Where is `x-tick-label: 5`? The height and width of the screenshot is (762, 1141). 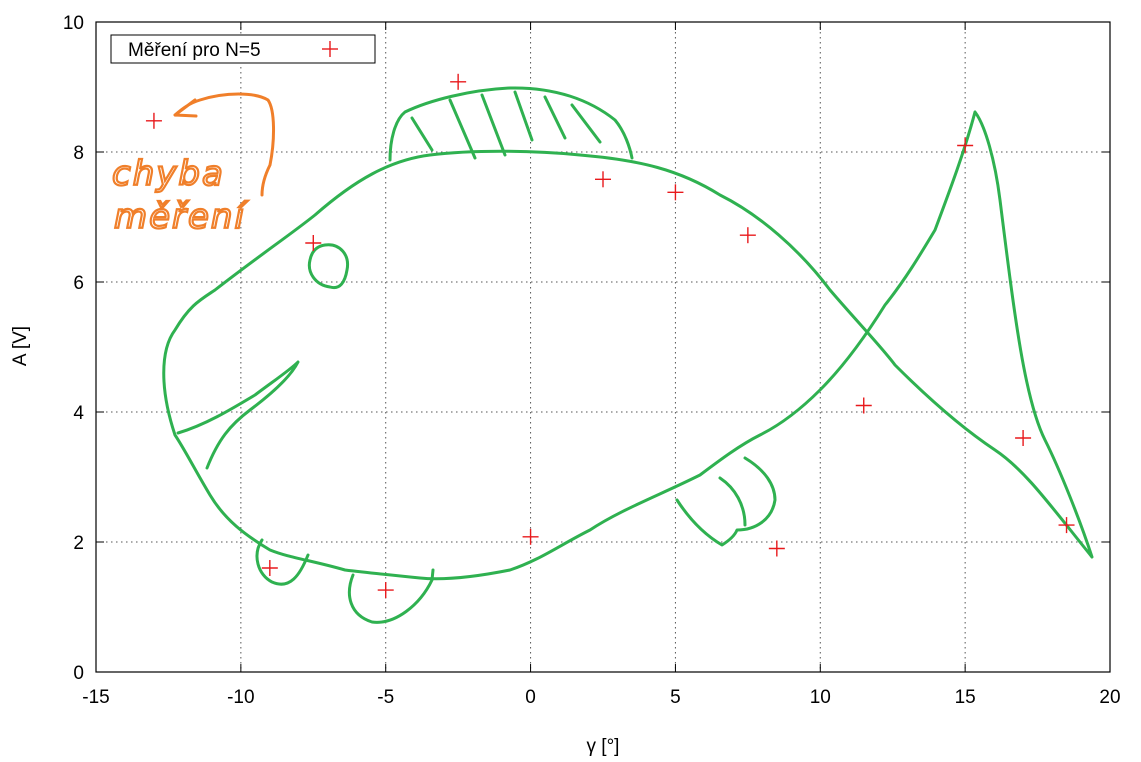
x-tick-label: 5 is located at coordinates (675, 697).